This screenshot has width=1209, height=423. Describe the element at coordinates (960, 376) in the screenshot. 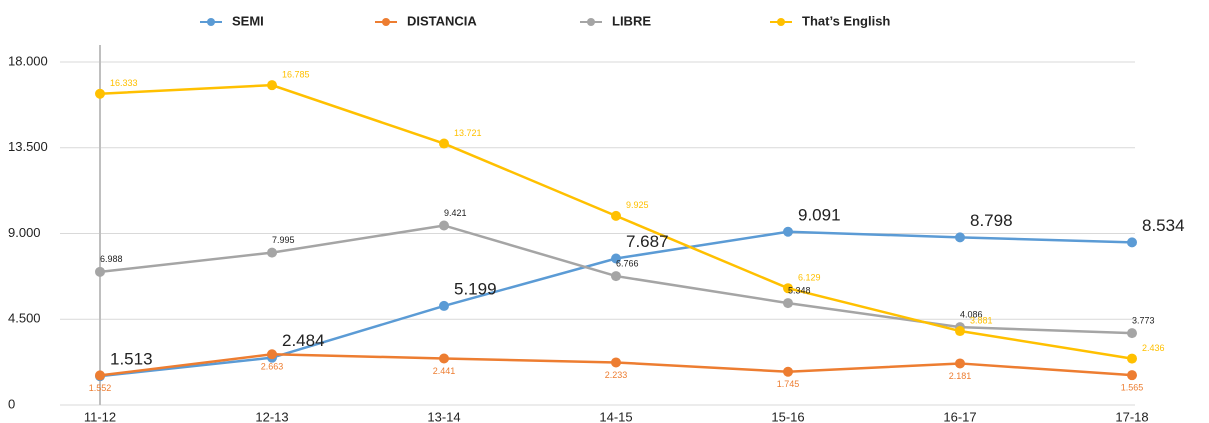

I see `data-label: 2.181` at that location.